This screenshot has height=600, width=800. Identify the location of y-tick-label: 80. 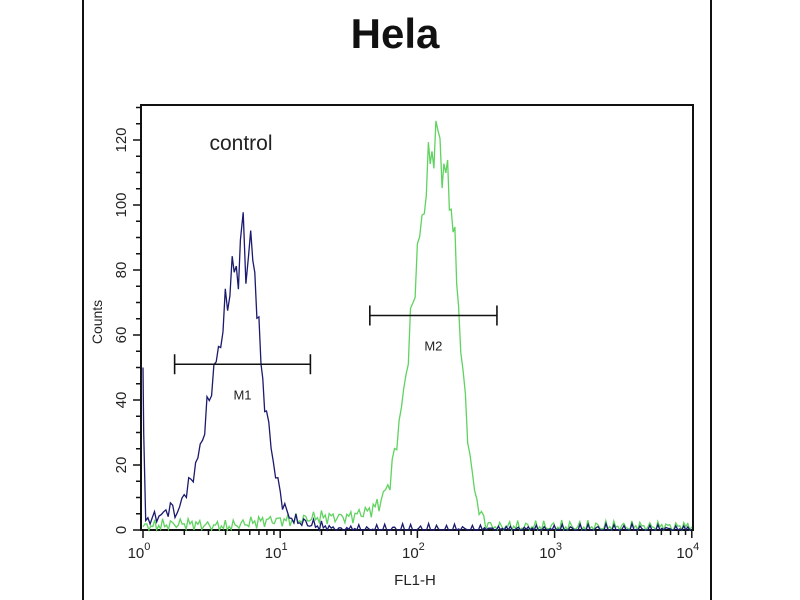
(121, 270).